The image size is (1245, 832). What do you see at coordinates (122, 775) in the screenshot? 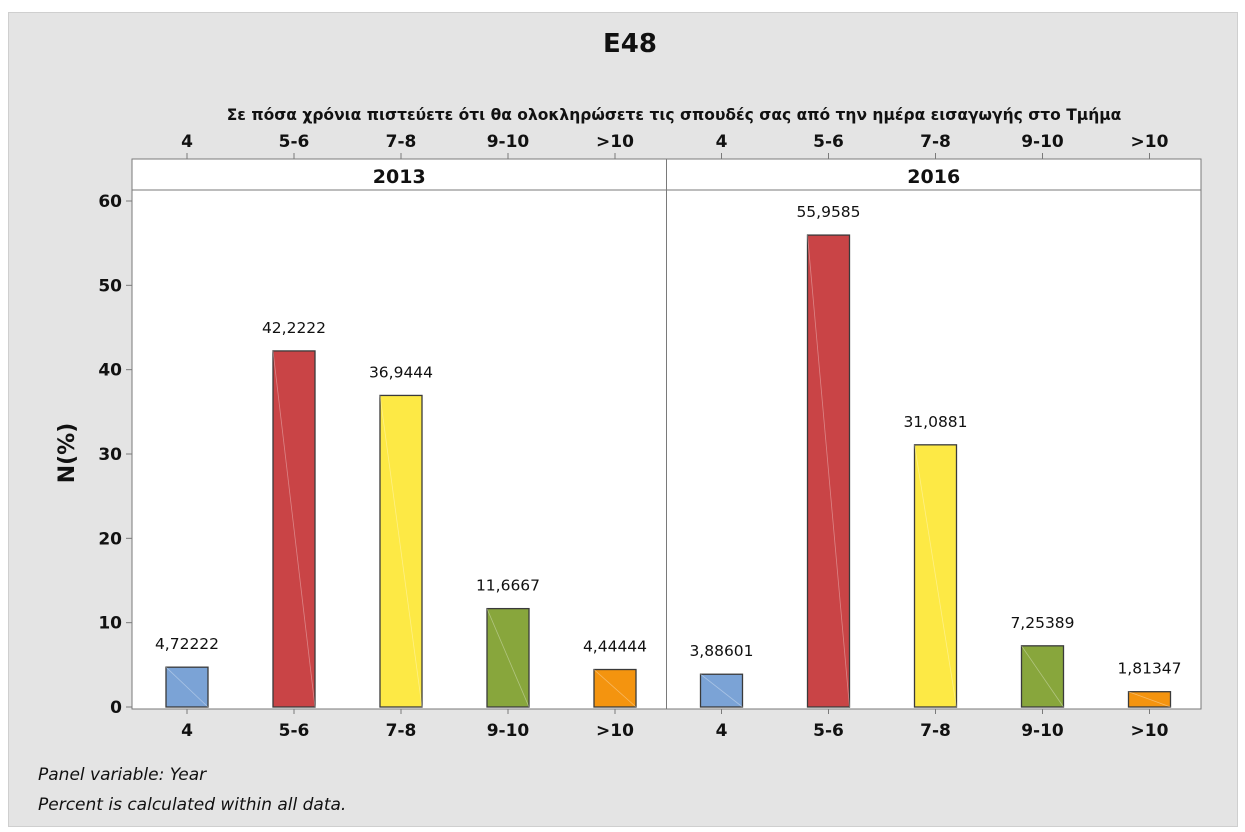
I see `panel-variable-note: Panel variable: Year` at bounding box center [122, 775].